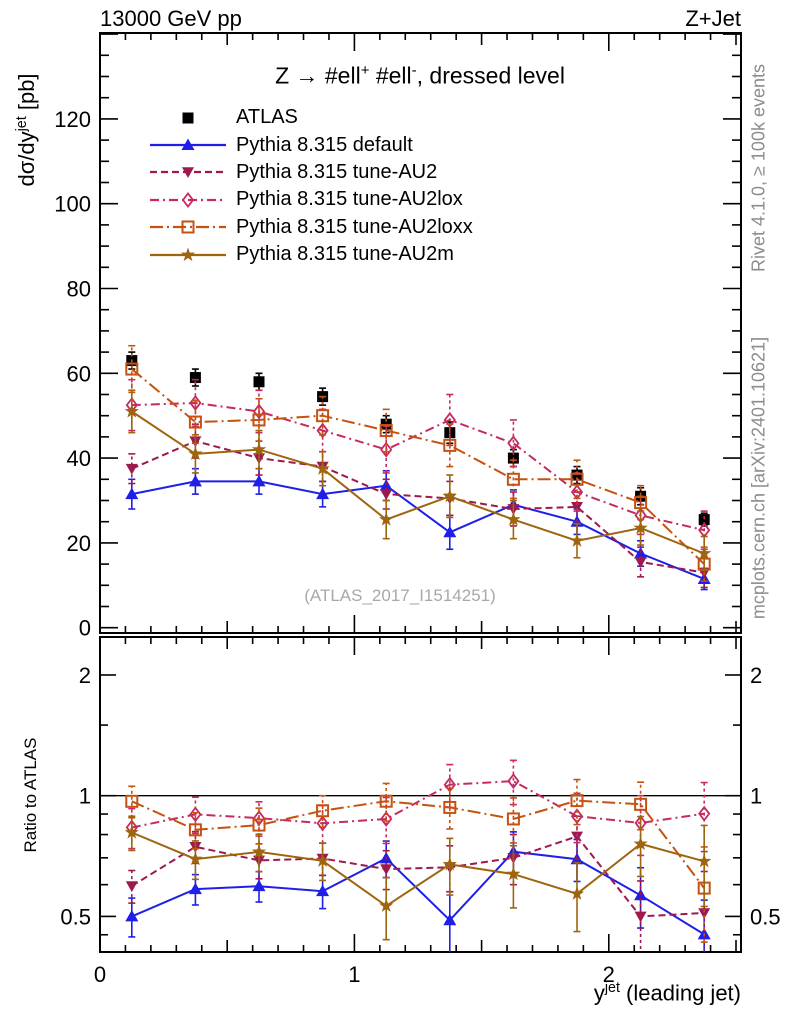 The height and width of the screenshot is (1024, 786). What do you see at coordinates (337, 171) in the screenshot?
I see `legend-label: Pythia 8.315 tune-AU2` at bounding box center [337, 171].